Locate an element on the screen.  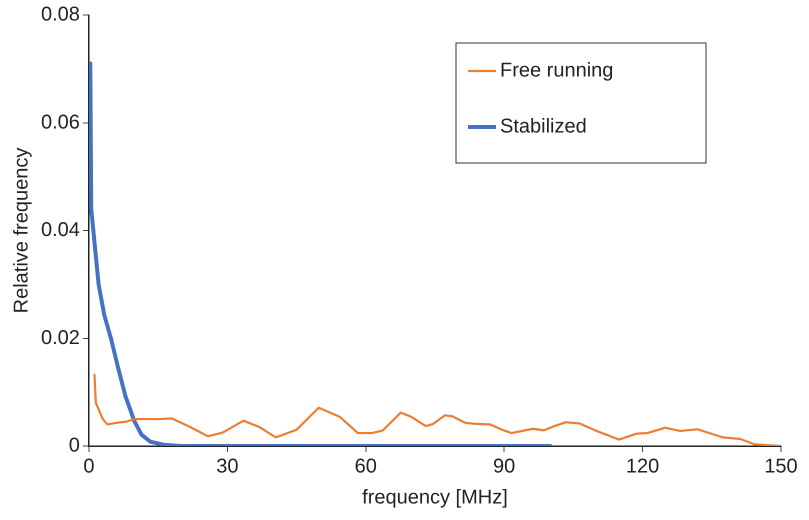
x-tick-label: 60 is located at coordinates (365, 467).